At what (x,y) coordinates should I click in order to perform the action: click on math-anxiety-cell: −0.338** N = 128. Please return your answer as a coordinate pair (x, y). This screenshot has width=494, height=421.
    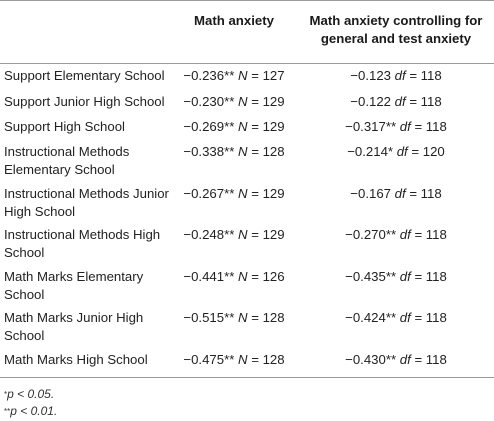
    Looking at the image, I should click on (234, 151).